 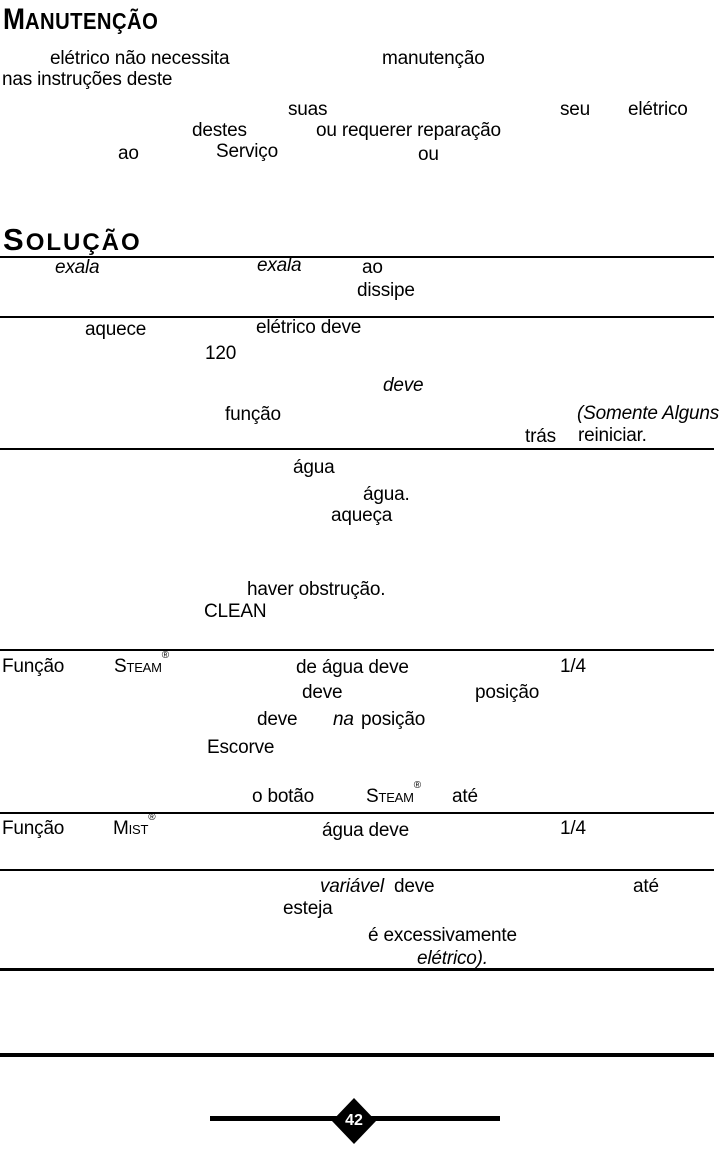 What do you see at coordinates (433, 58) in the screenshot?
I see `text-fragment: manutenção` at bounding box center [433, 58].